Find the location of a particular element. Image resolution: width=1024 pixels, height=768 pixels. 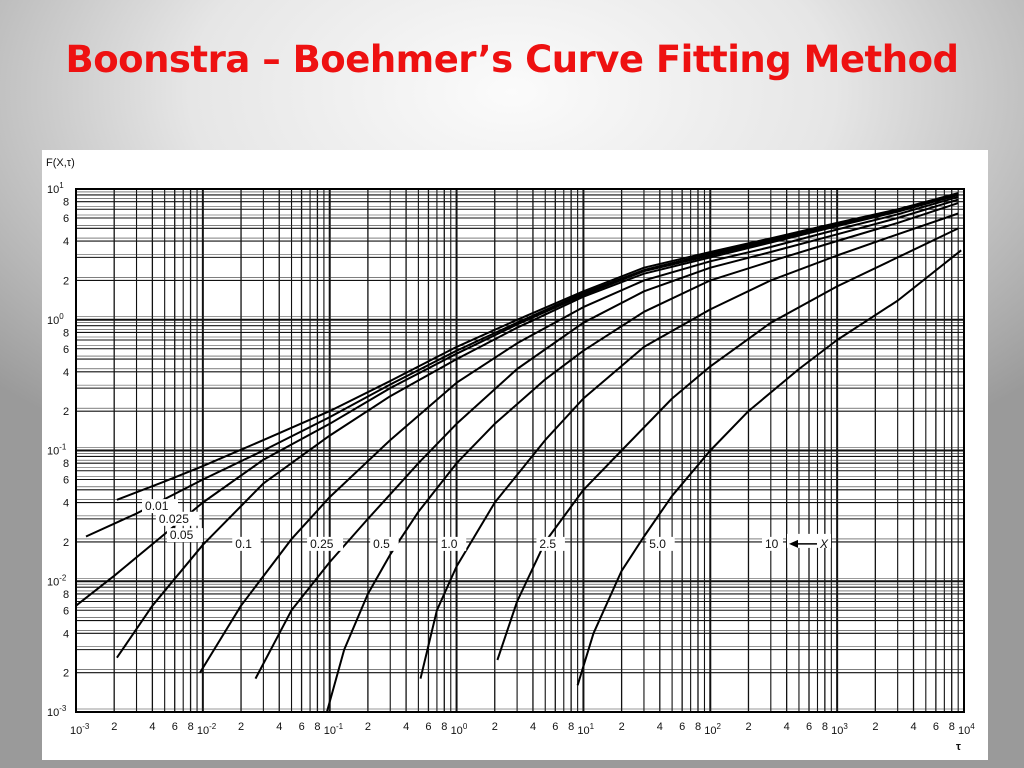

curve-label: 10 is located at coordinates (772, 544).